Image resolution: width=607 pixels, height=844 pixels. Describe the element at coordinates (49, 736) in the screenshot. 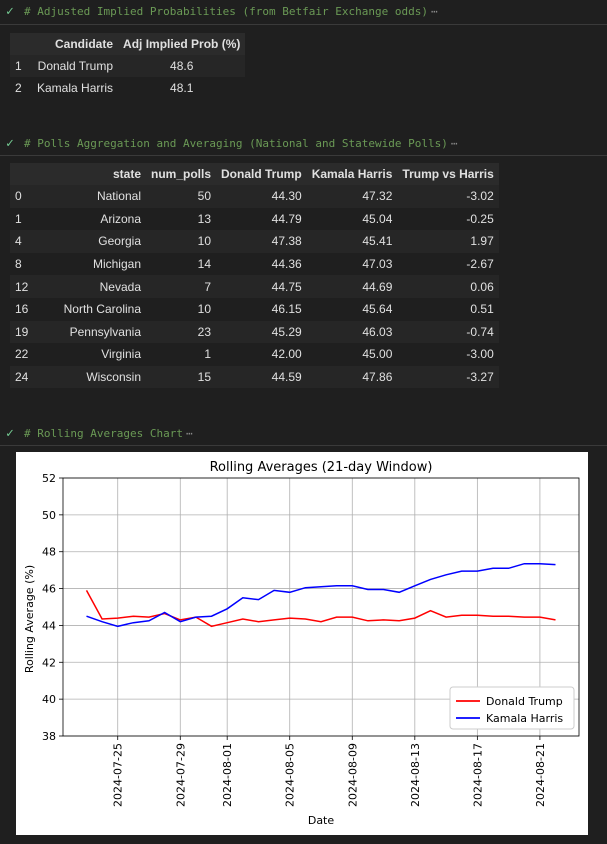

I see `y-tick-label: 38` at that location.